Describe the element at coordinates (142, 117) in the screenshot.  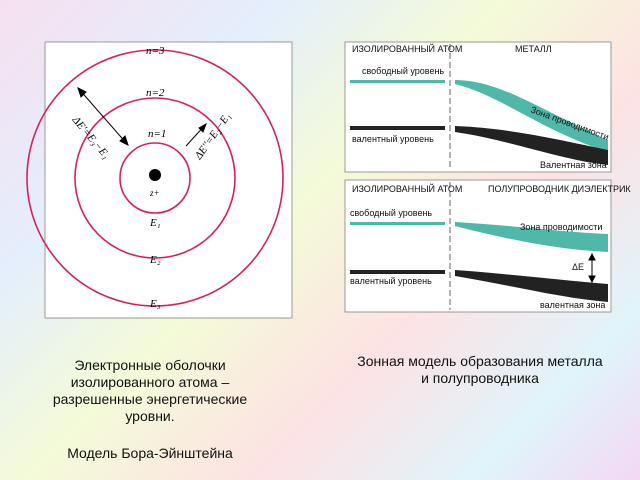
I see `arrows` at that location.